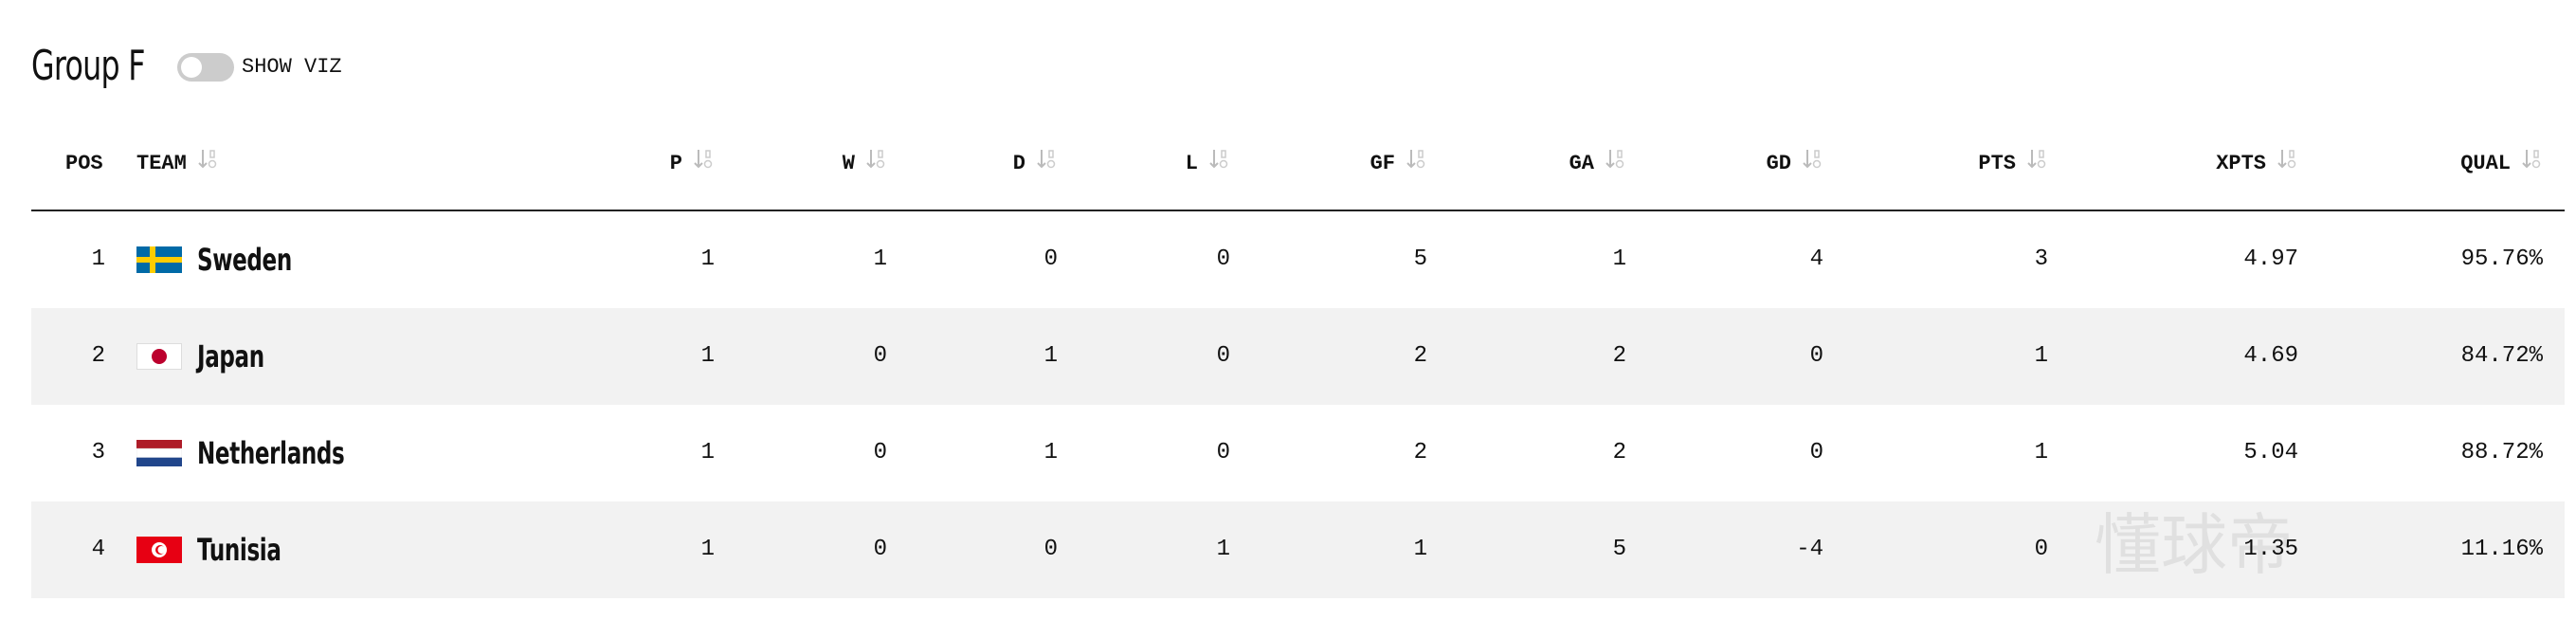 The height and width of the screenshot is (620, 2576). I want to click on header-text: GA, so click(1581, 163).